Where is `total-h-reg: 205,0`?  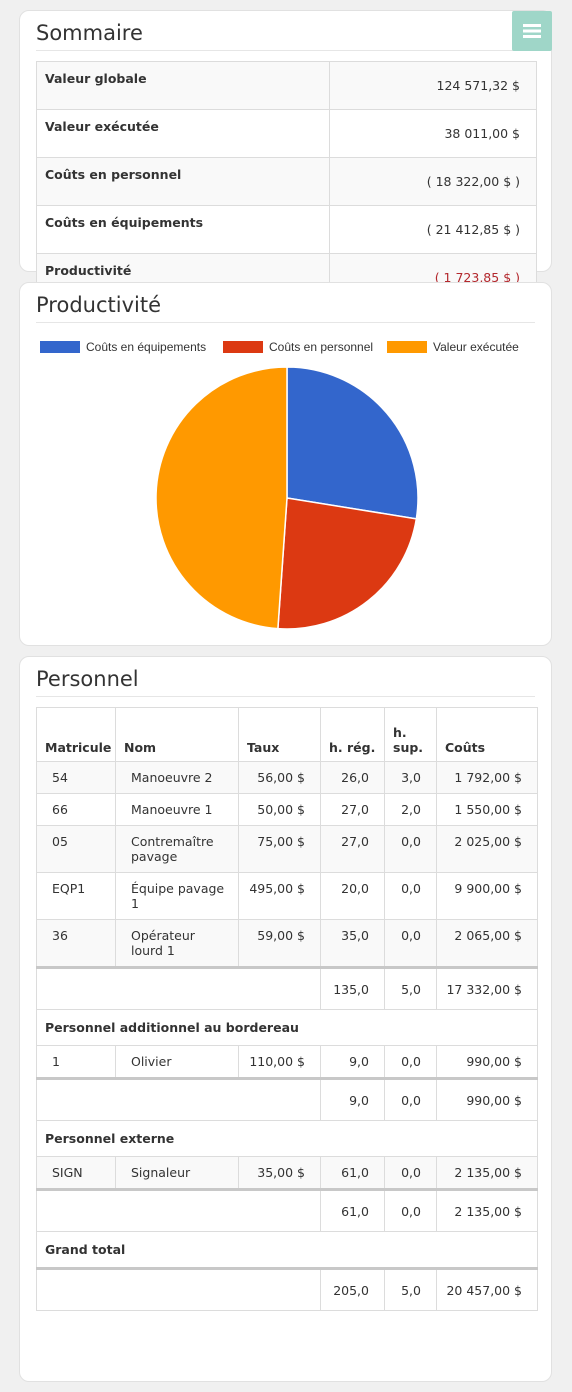
total-h-reg: 205,0 is located at coordinates (352, 1289).